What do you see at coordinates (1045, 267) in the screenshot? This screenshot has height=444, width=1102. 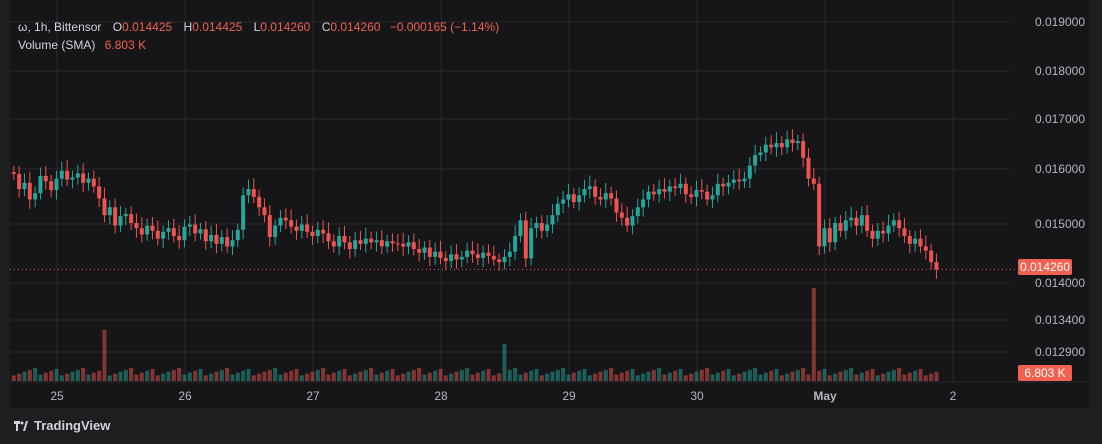 I see `last-price-badge: 0.014260` at bounding box center [1045, 267].